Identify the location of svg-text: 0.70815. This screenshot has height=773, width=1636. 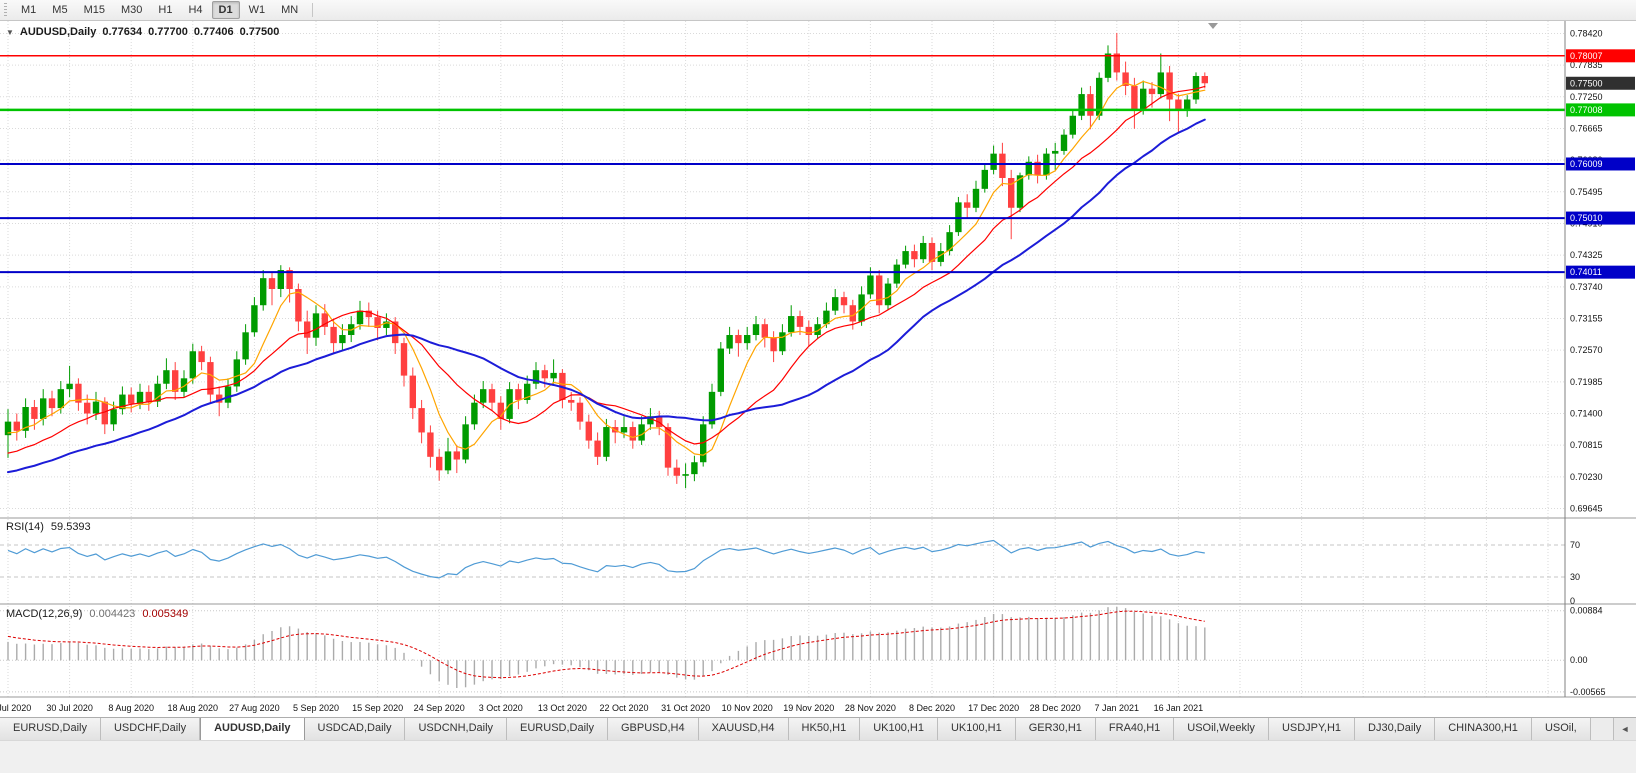
(1586, 445).